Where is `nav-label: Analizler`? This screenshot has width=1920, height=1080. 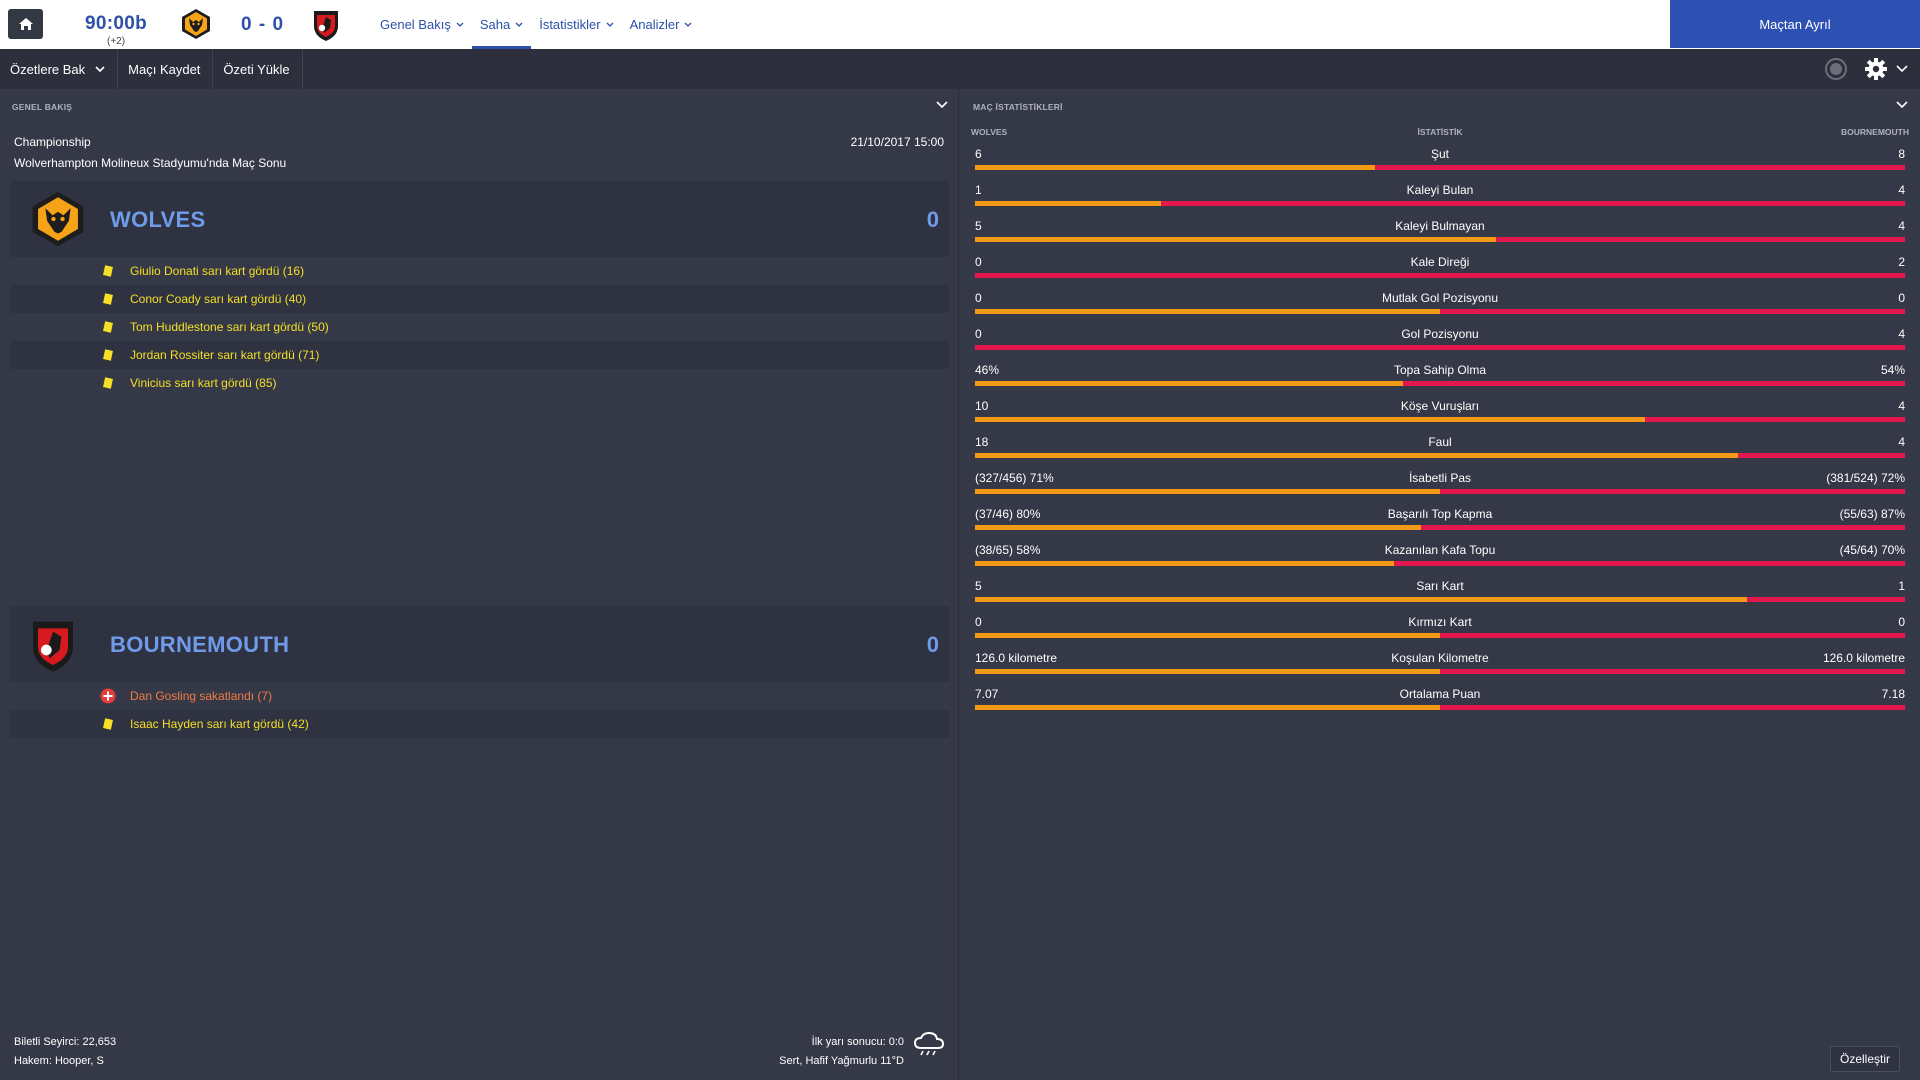 nav-label: Analizler is located at coordinates (654, 24).